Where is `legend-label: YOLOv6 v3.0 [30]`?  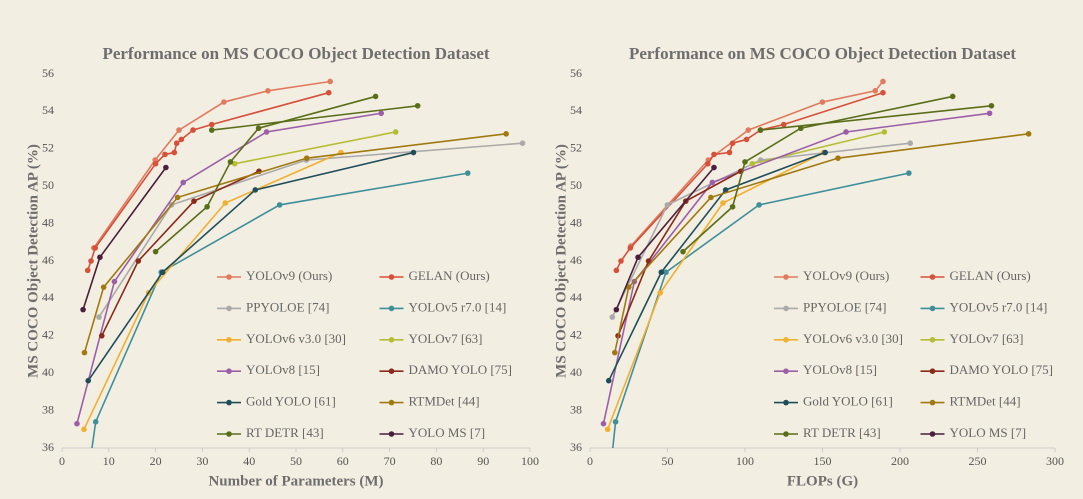 legend-label: YOLOv6 v3.0 [30] is located at coordinates (853, 338).